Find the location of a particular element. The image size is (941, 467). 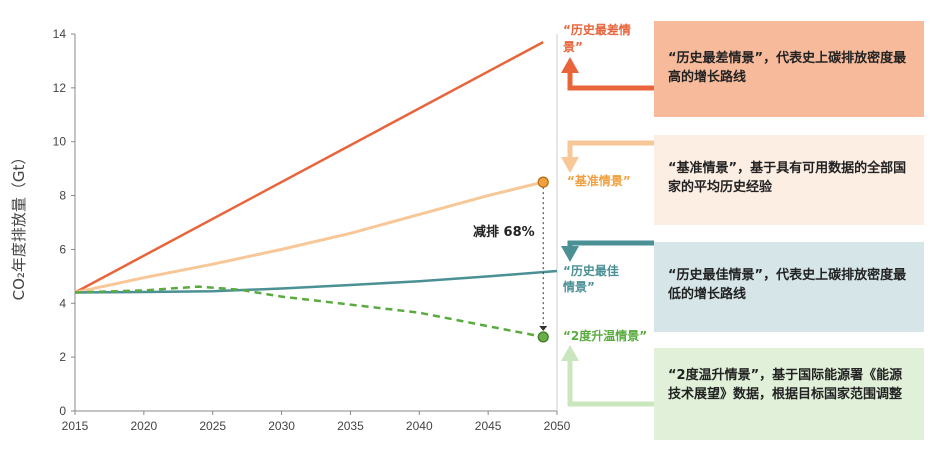

arrow-best is located at coordinates (610, 244).